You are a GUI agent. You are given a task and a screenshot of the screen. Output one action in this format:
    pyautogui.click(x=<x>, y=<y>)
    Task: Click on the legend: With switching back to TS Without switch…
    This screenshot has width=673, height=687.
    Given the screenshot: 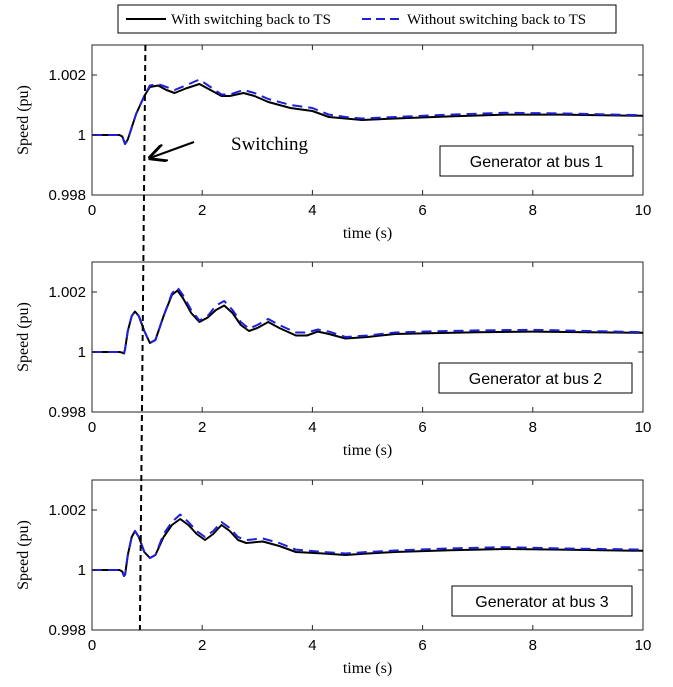 What is the action you would take?
    pyautogui.click(x=367, y=19)
    